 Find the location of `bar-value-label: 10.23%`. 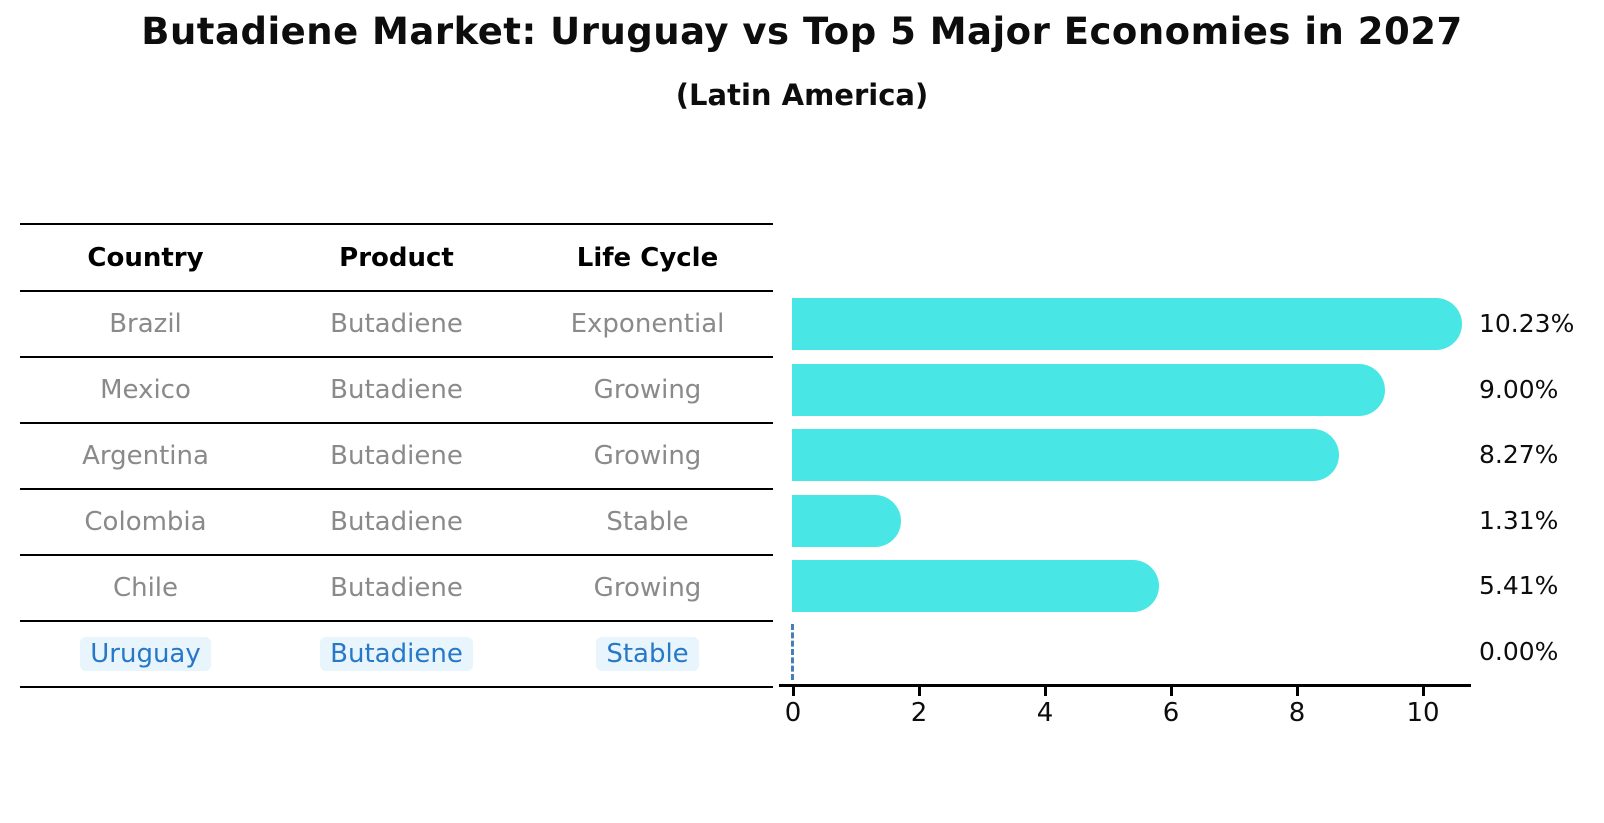

bar-value-label: 10.23% is located at coordinates (1527, 323).